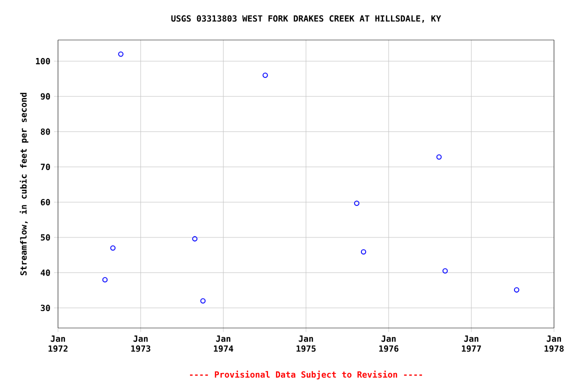 Image resolution: width=576 pixels, height=384 pixels. I want to click on chart-title: USGS 03313803 WEST FORK DRAKES CREEK AT HILLSDALE, KY, so click(306, 19).